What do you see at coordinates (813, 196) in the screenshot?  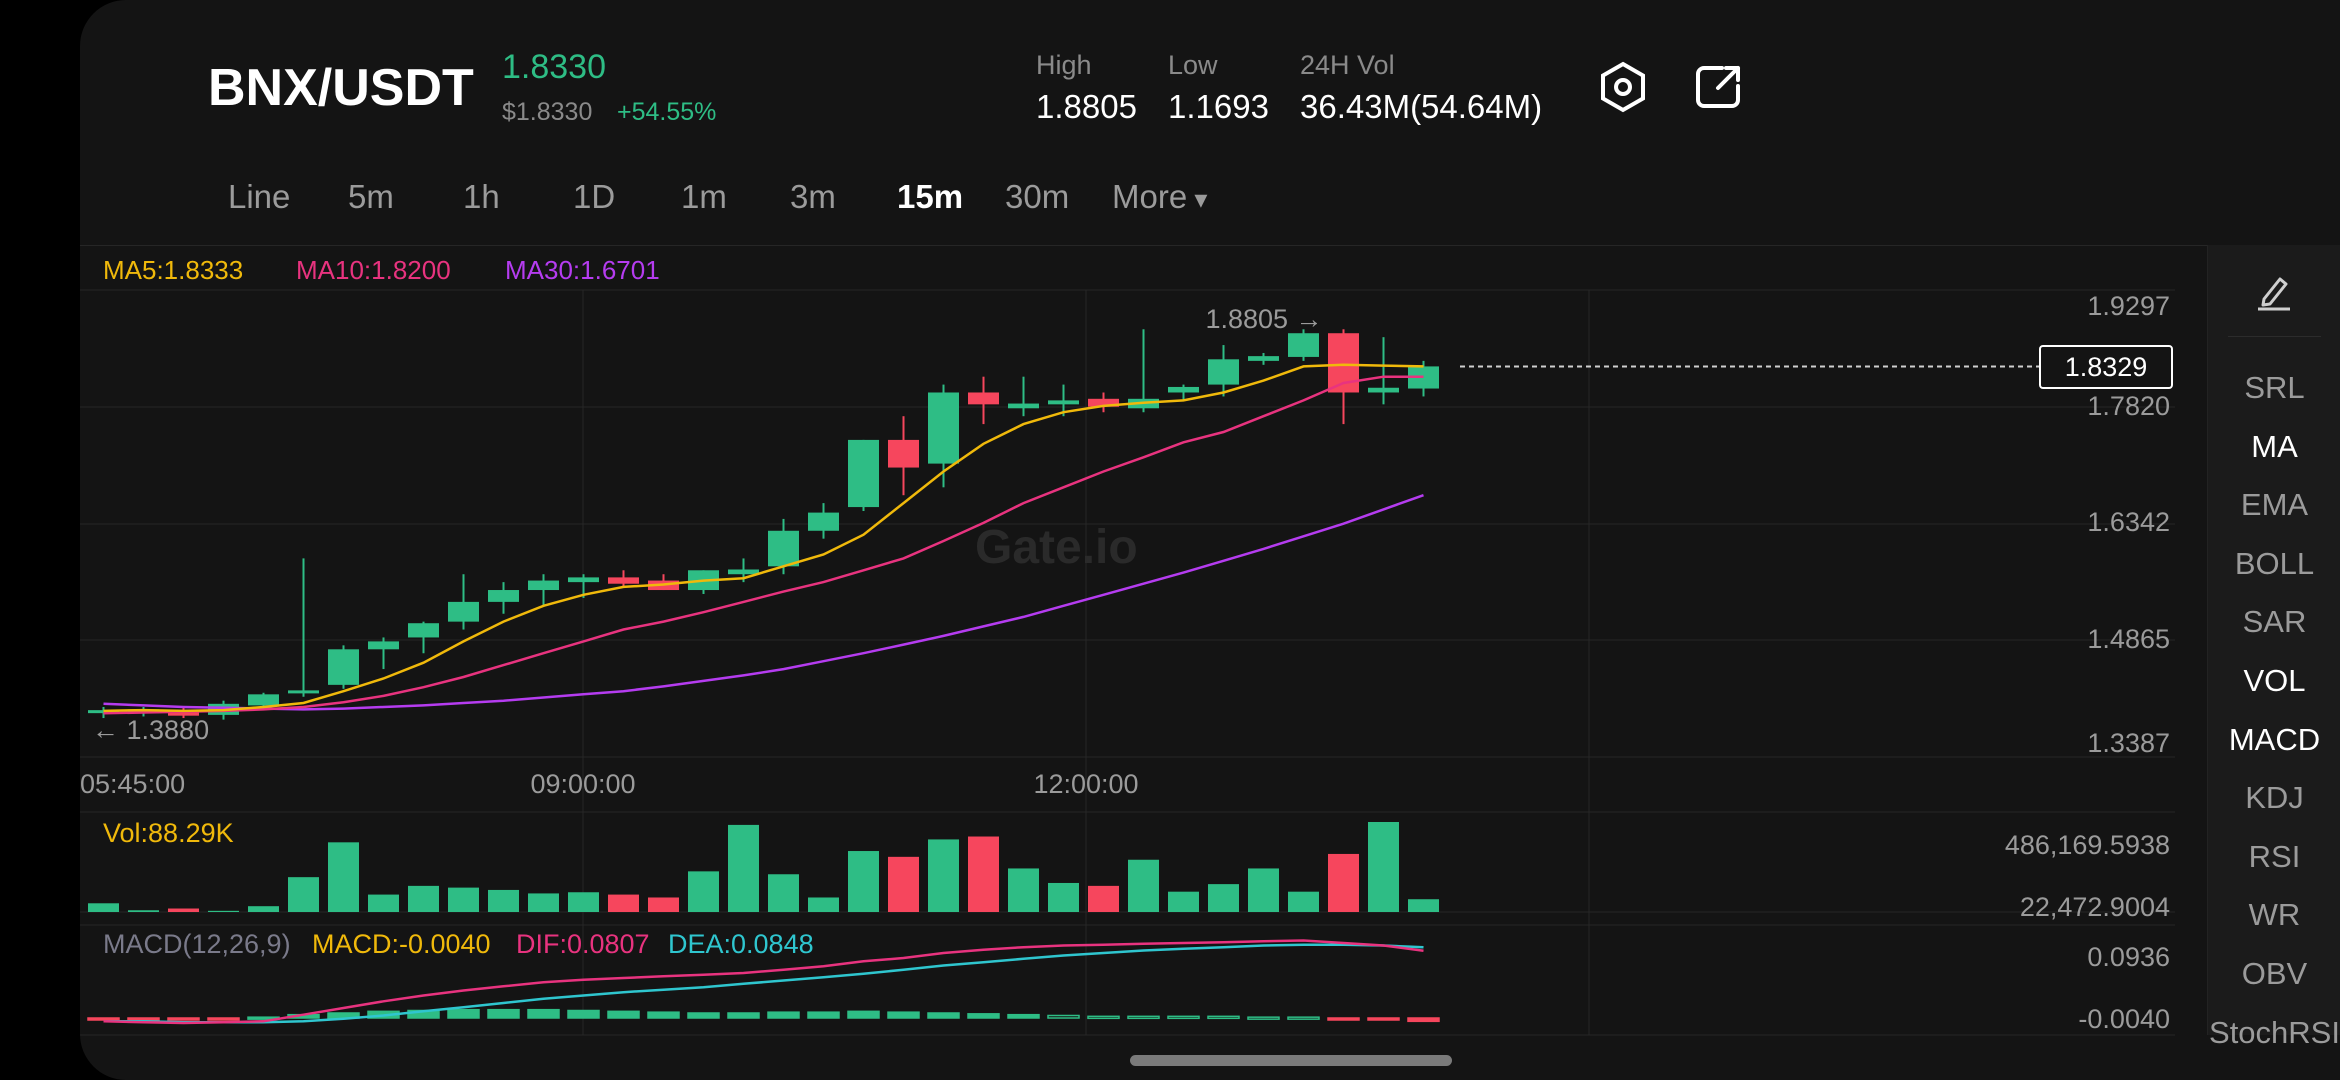 I see `tab-3m: 3m` at bounding box center [813, 196].